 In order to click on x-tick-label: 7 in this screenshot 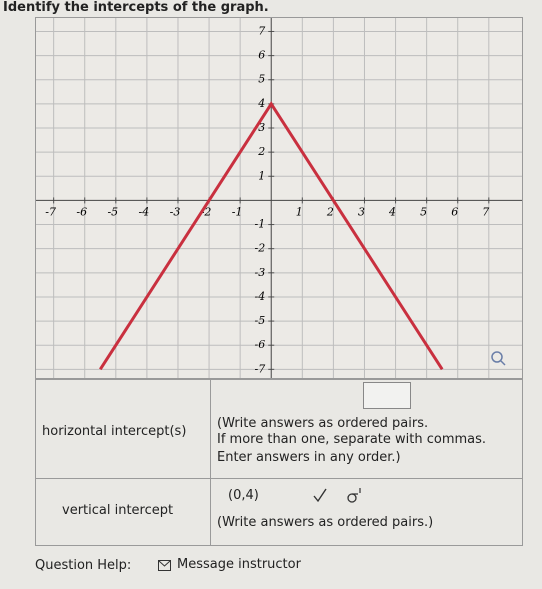, I will do `click(485, 211)`.